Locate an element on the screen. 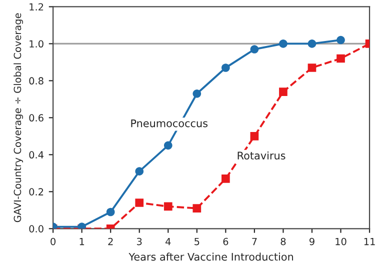  x-tick-label: 1 is located at coordinates (82, 242).